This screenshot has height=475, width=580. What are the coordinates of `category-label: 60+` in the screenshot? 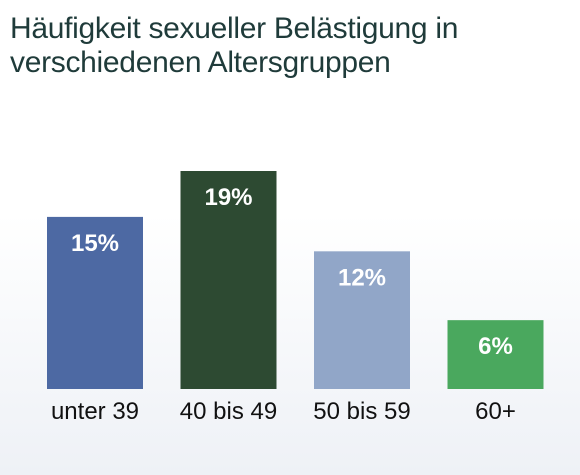 It's located at (495, 411).